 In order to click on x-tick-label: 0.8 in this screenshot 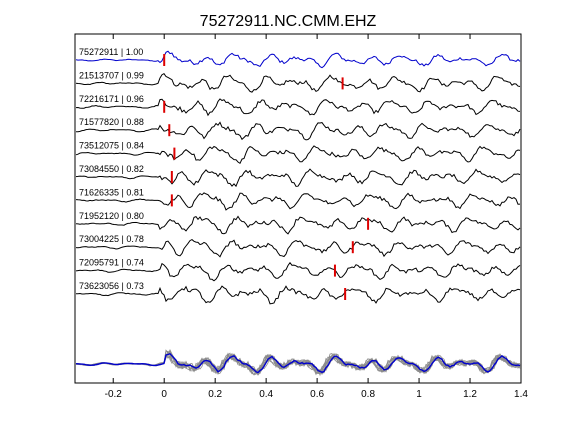, I will do `click(368, 394)`.